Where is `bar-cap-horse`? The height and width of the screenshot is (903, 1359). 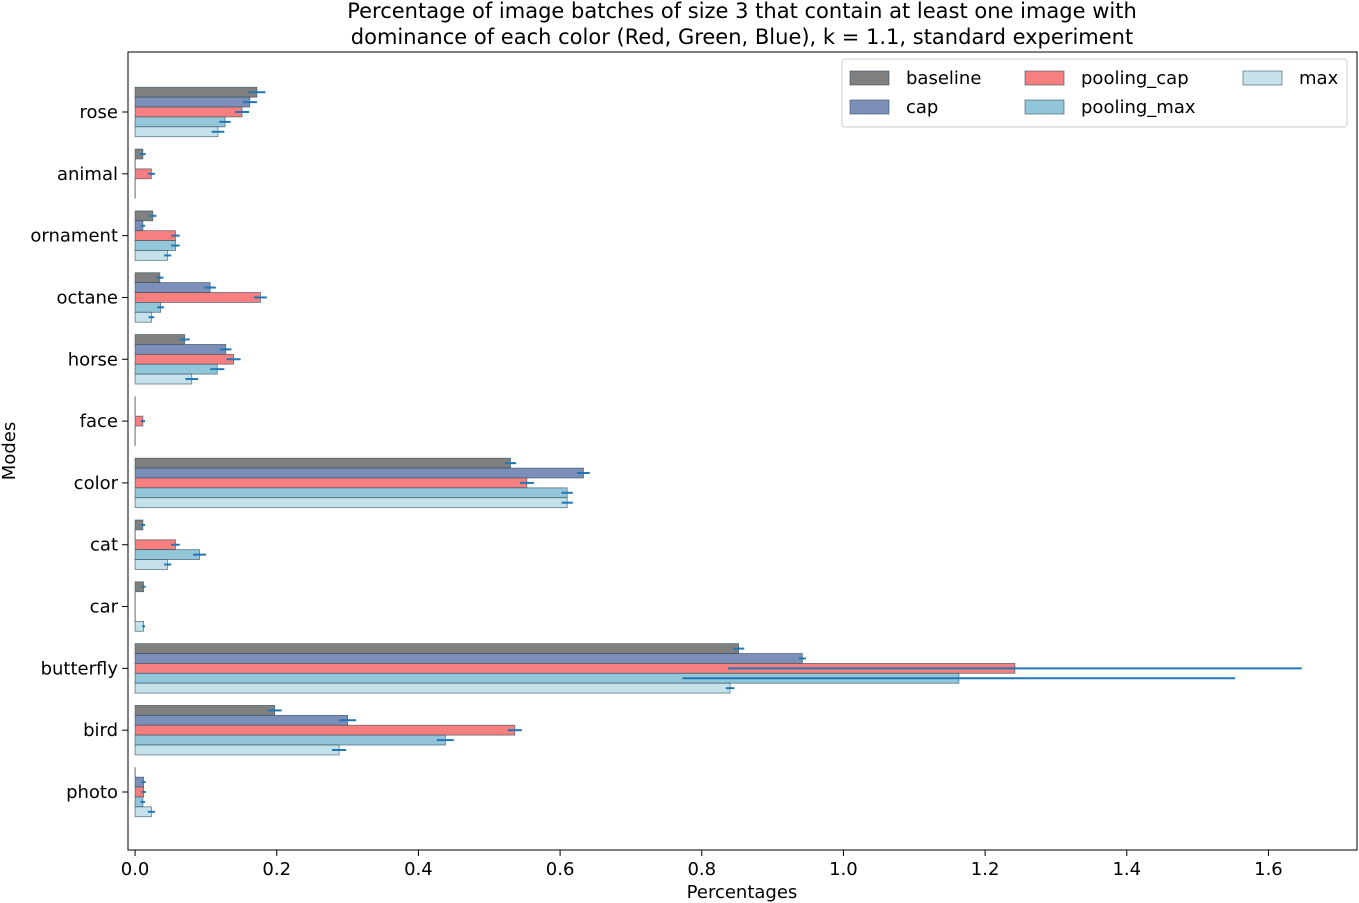 bar-cap-horse is located at coordinates (180, 349).